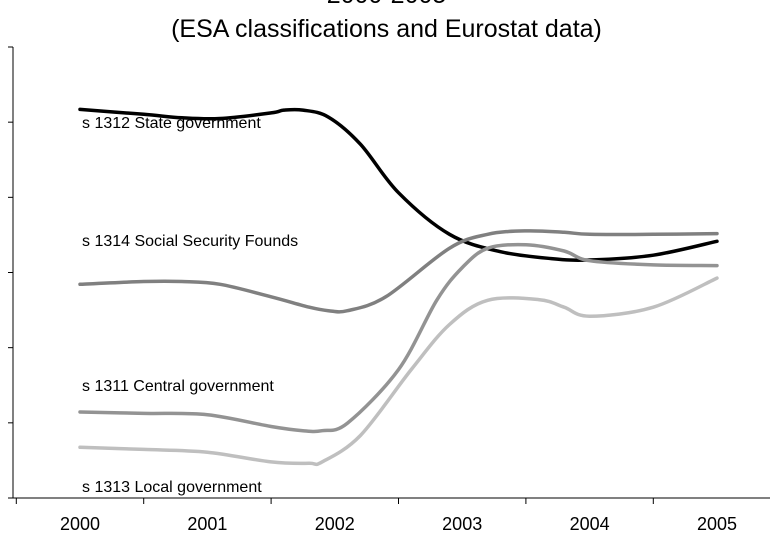 This screenshot has height=536, width=773. I want to click on series-label-3: s 1311 Central government, so click(178, 386).